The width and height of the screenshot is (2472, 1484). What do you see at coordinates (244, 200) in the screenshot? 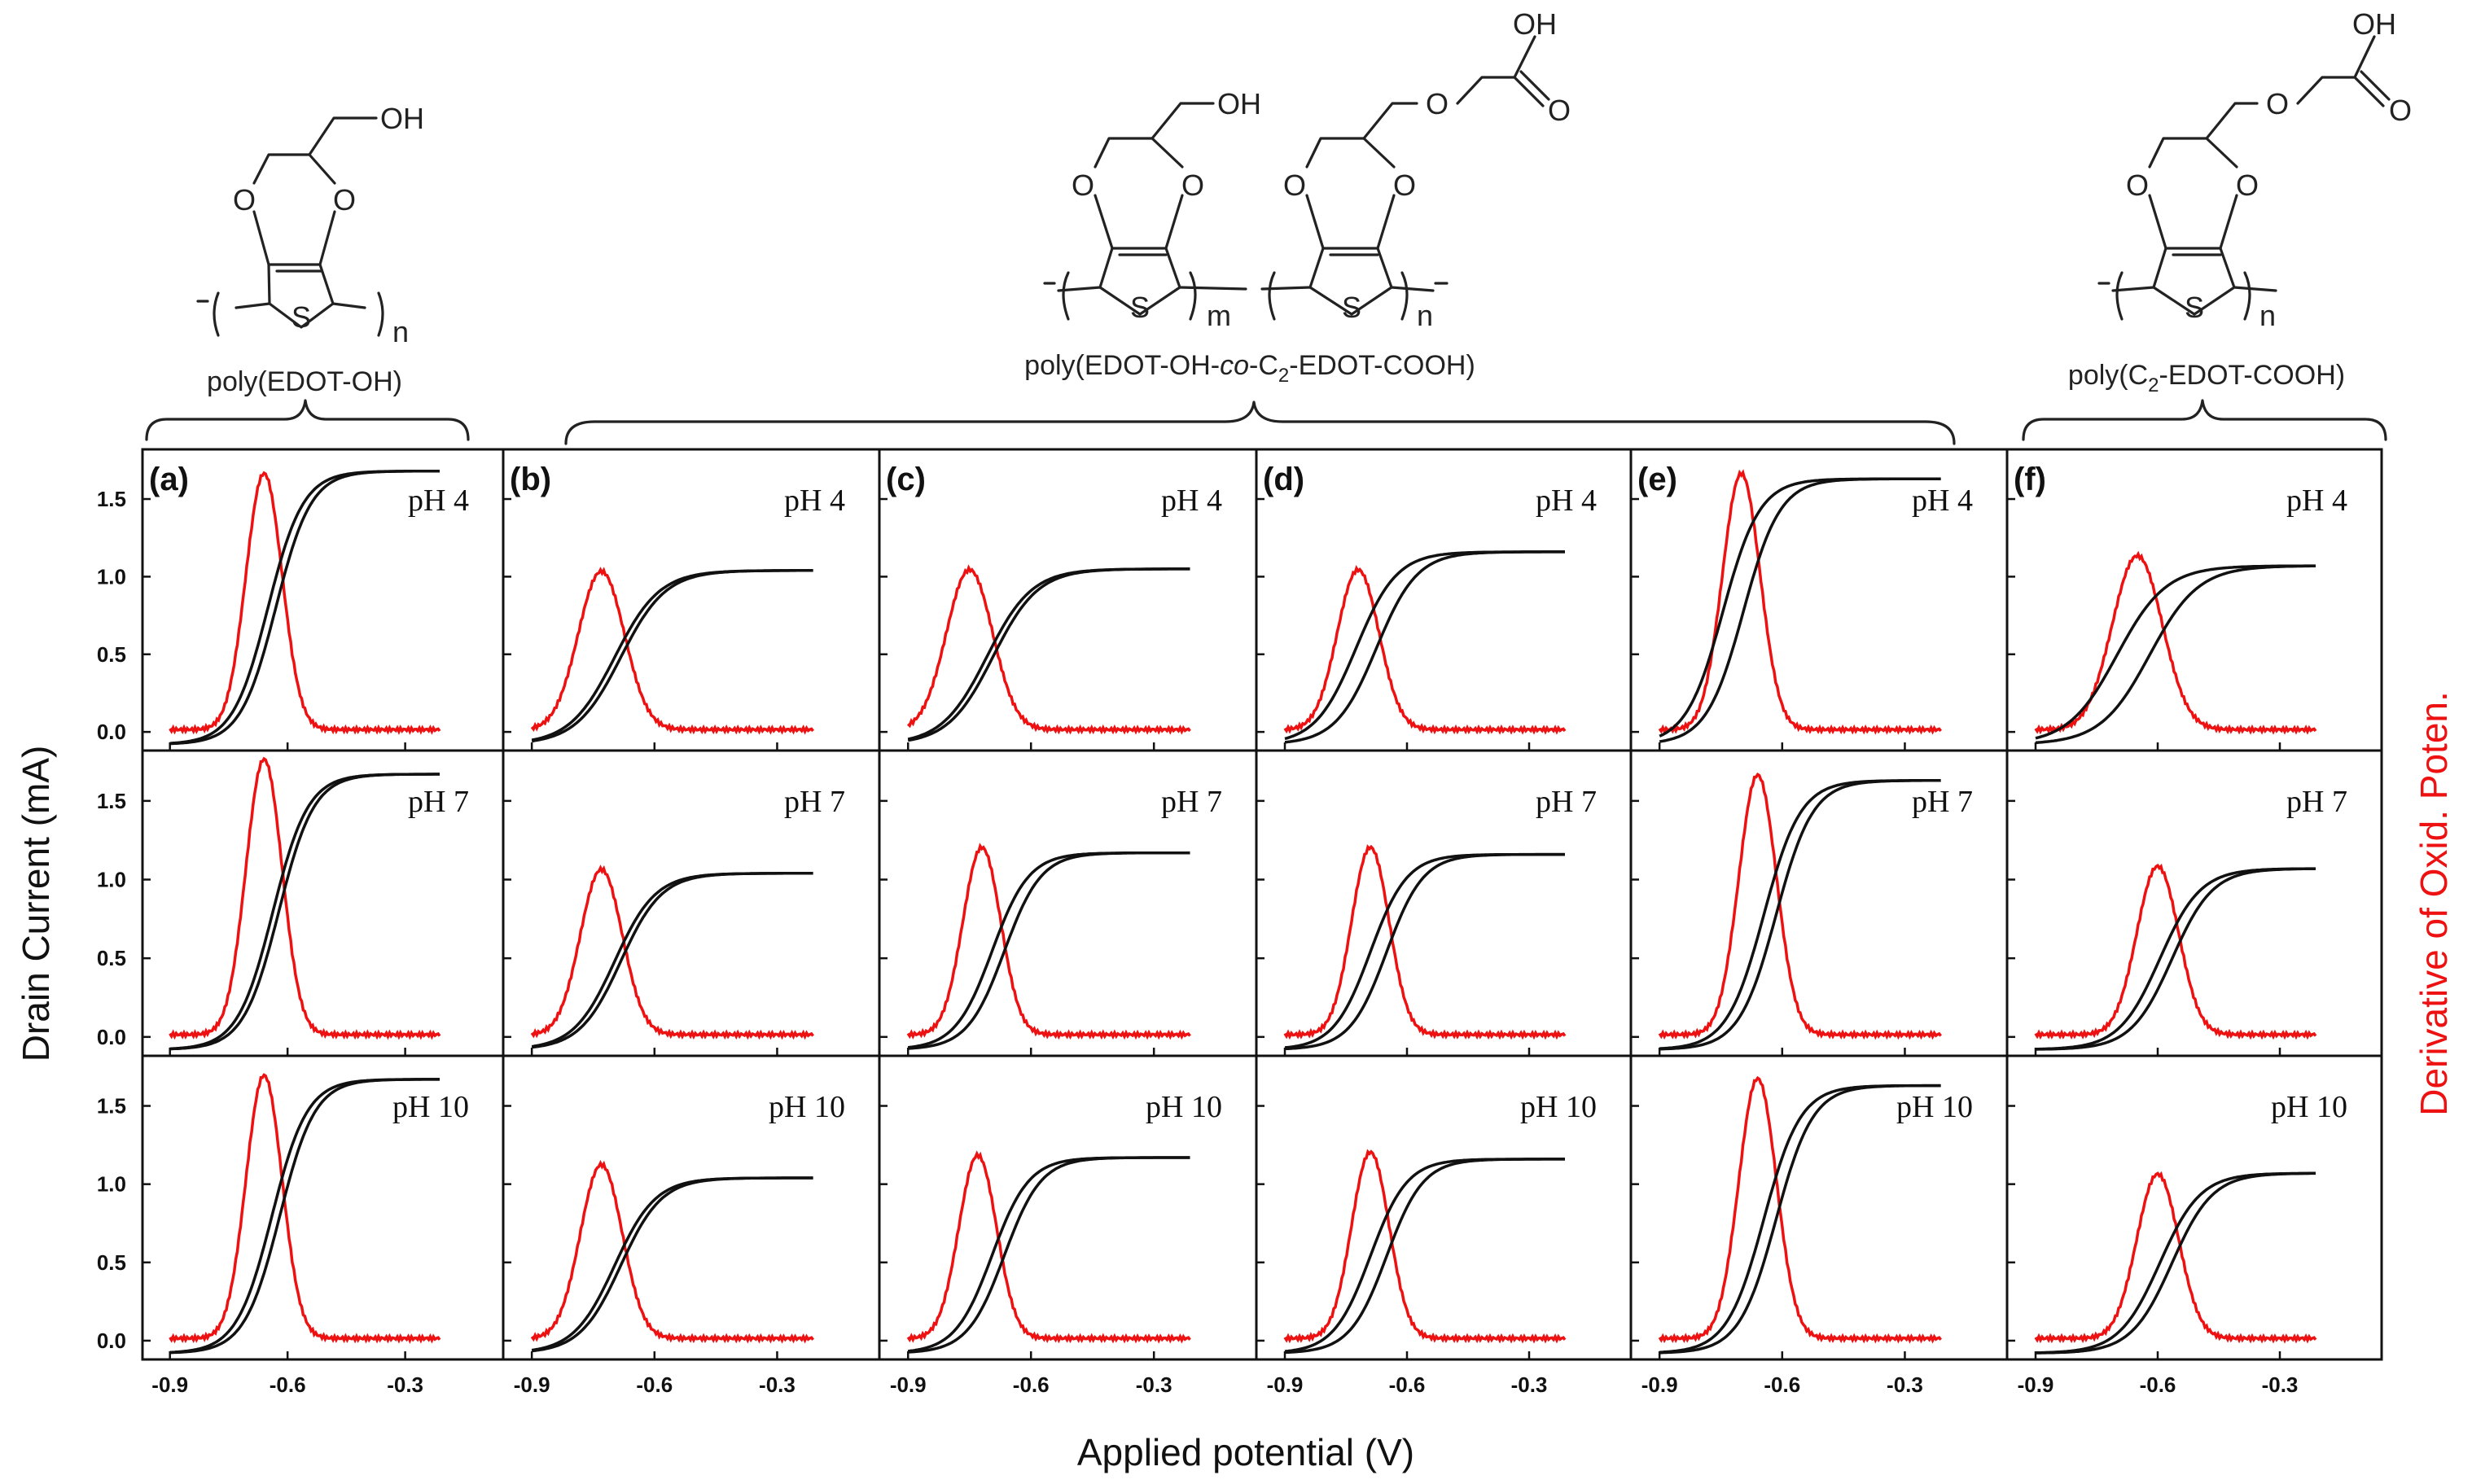
I see `ring-oxygen-1: O` at bounding box center [244, 200].